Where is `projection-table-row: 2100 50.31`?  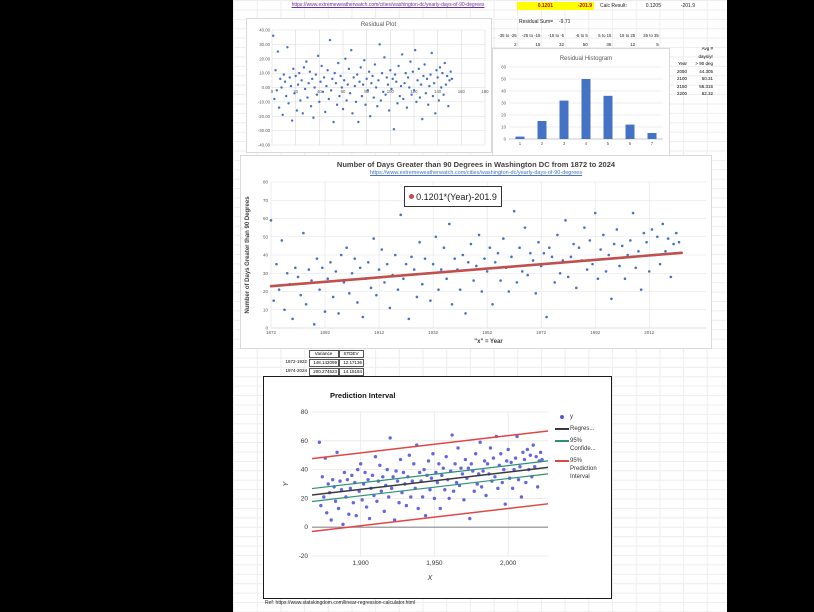 projection-table-row: 2100 50.31 is located at coordinates (694, 78).